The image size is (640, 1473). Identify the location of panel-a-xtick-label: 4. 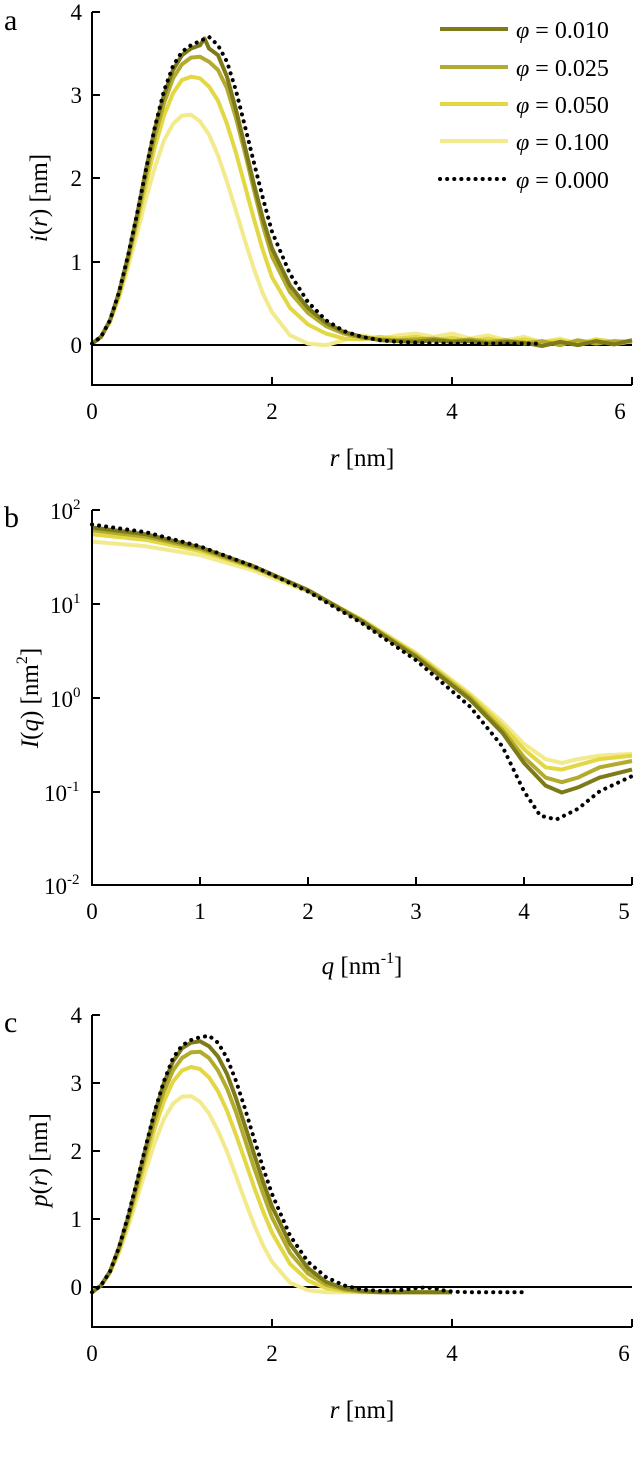
(452, 411).